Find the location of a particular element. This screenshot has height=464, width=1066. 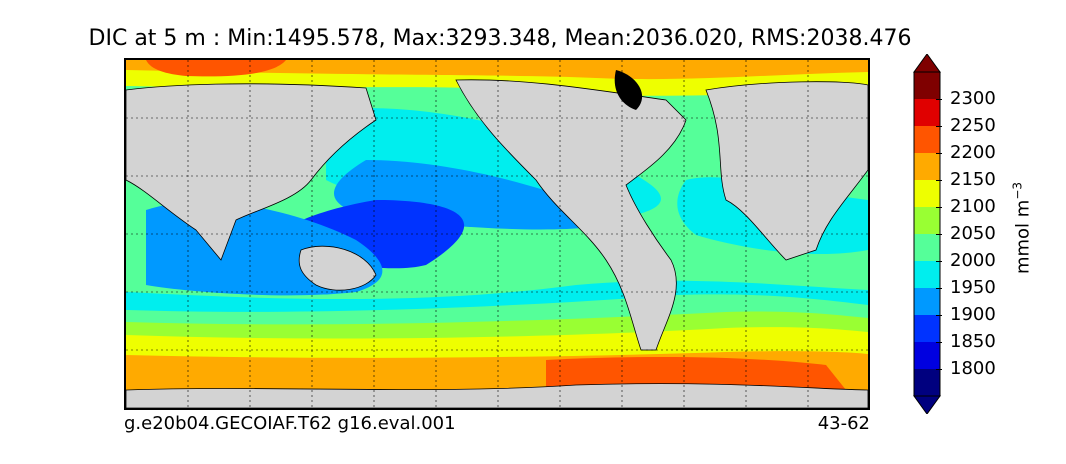

year-range: 43-62 is located at coordinates (843, 423).